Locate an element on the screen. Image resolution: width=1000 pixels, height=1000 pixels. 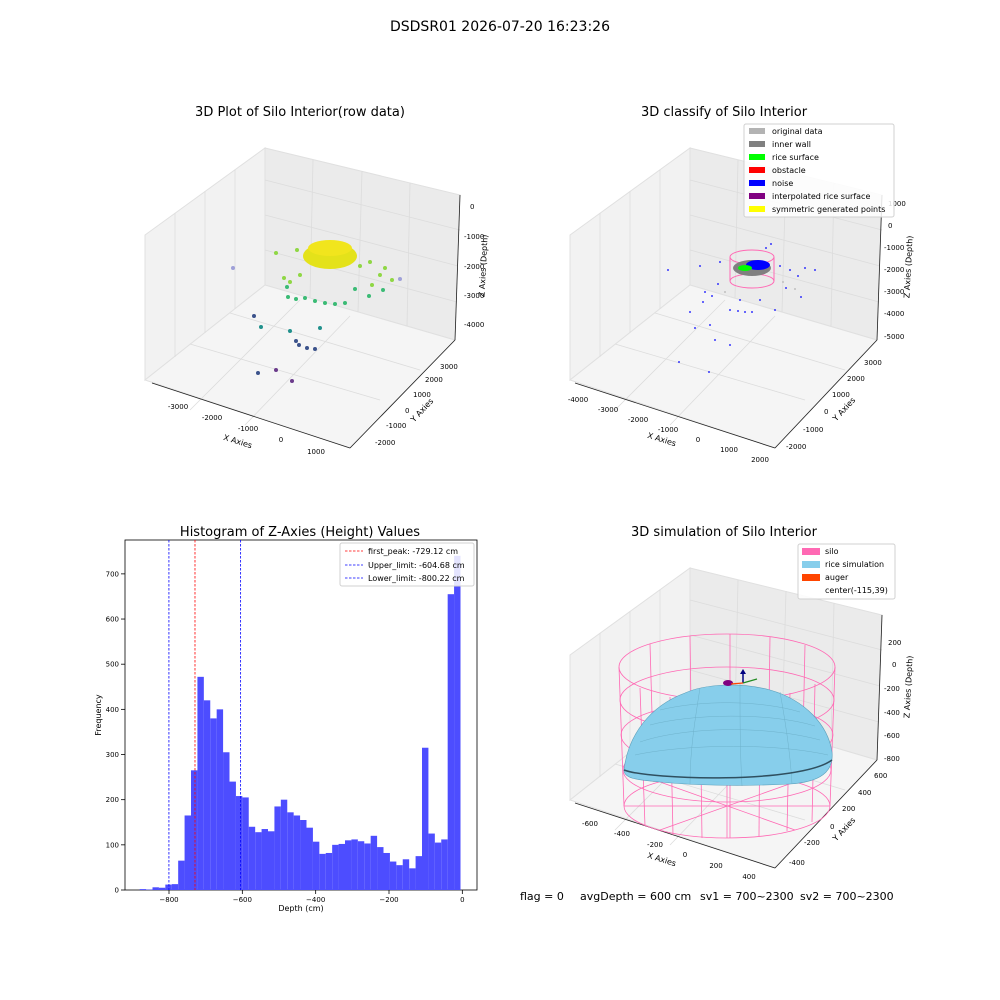
histogram-reference-lines is located at coordinates (205, 715).